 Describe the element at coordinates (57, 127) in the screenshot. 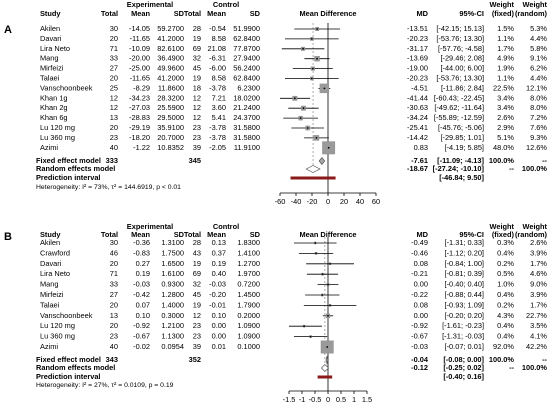

I see `row-label: Lu 120 mg` at that location.